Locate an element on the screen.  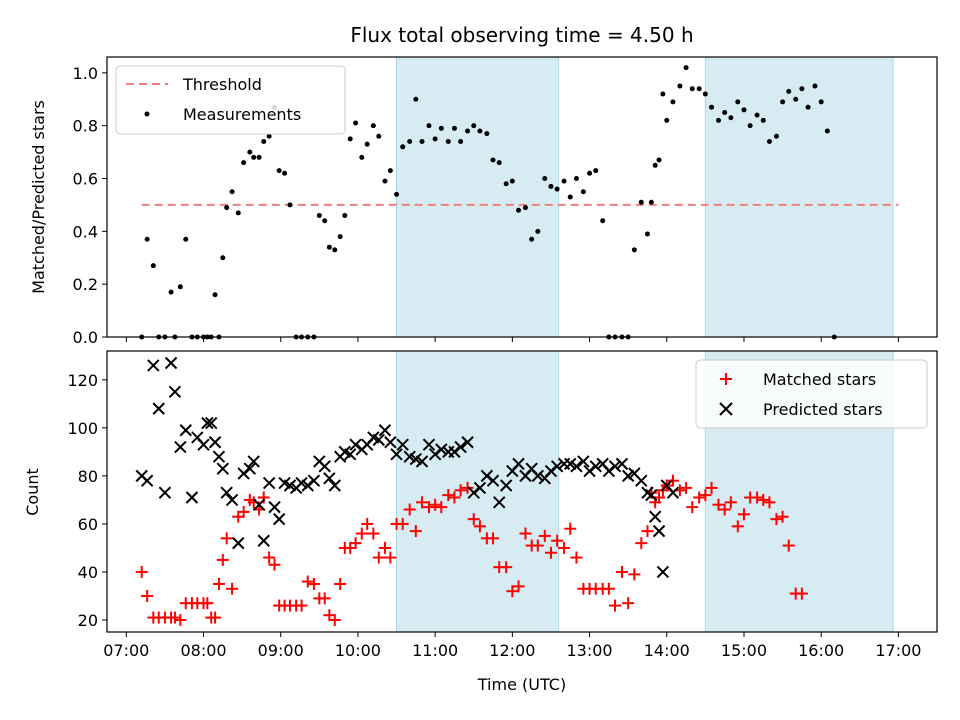
top-y-tick-label: 0.8 is located at coordinates (85, 126).